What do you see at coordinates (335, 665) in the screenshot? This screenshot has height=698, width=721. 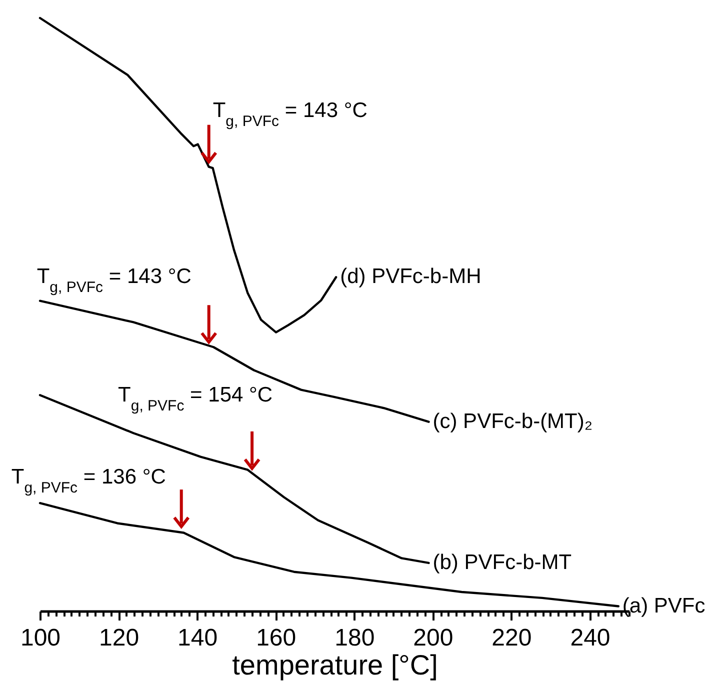 I see `x-axis-title: temperature [°C]` at bounding box center [335, 665].